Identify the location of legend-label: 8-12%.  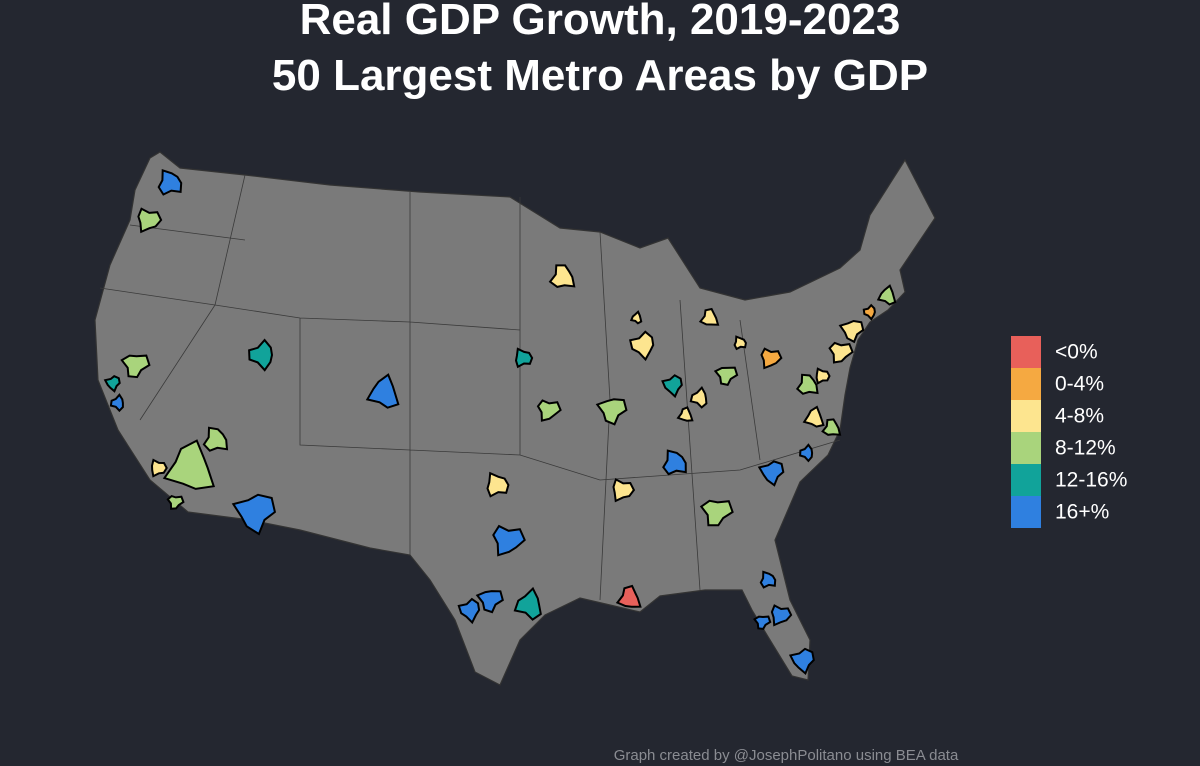
(1085, 448).